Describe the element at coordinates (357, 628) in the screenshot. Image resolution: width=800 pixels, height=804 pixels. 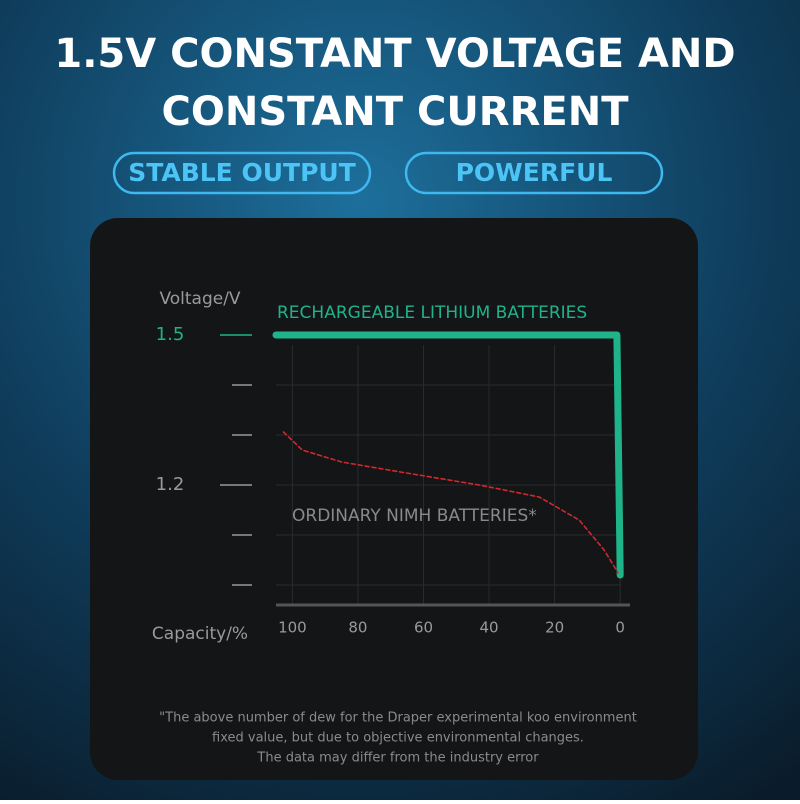
I see `x-tick-label: 80` at that location.